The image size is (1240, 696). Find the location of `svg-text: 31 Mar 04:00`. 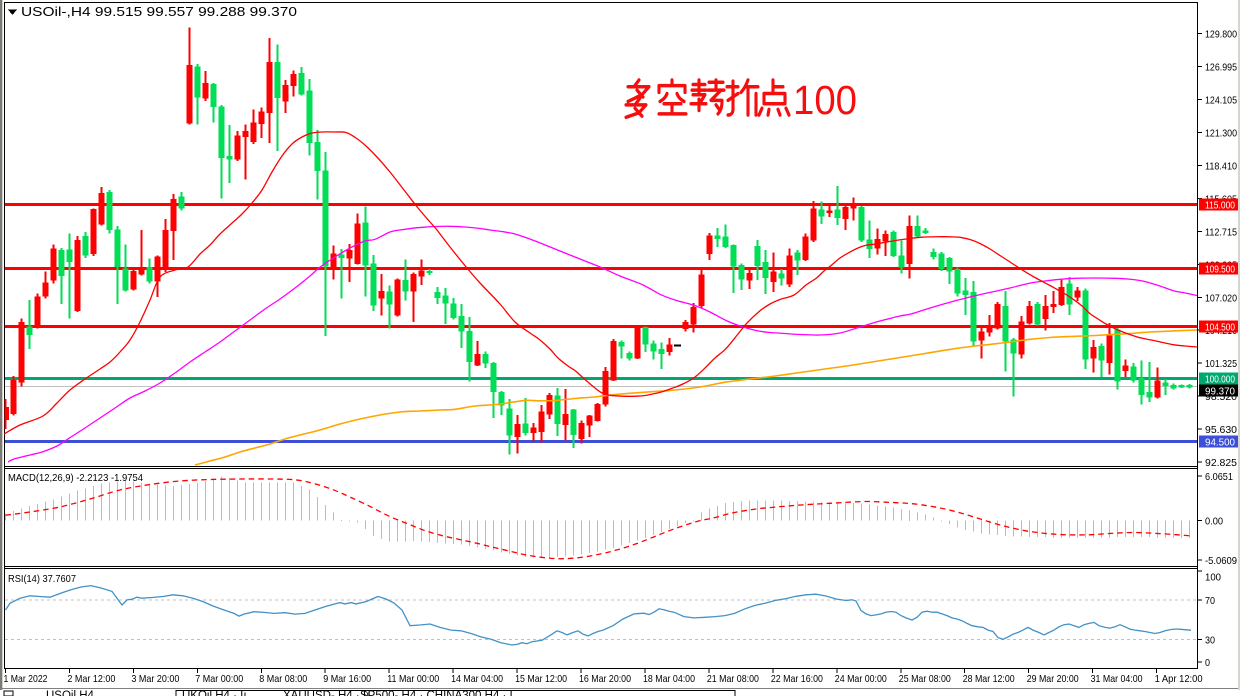

svg-text: 31 Mar 04:00 is located at coordinates (1117, 679).